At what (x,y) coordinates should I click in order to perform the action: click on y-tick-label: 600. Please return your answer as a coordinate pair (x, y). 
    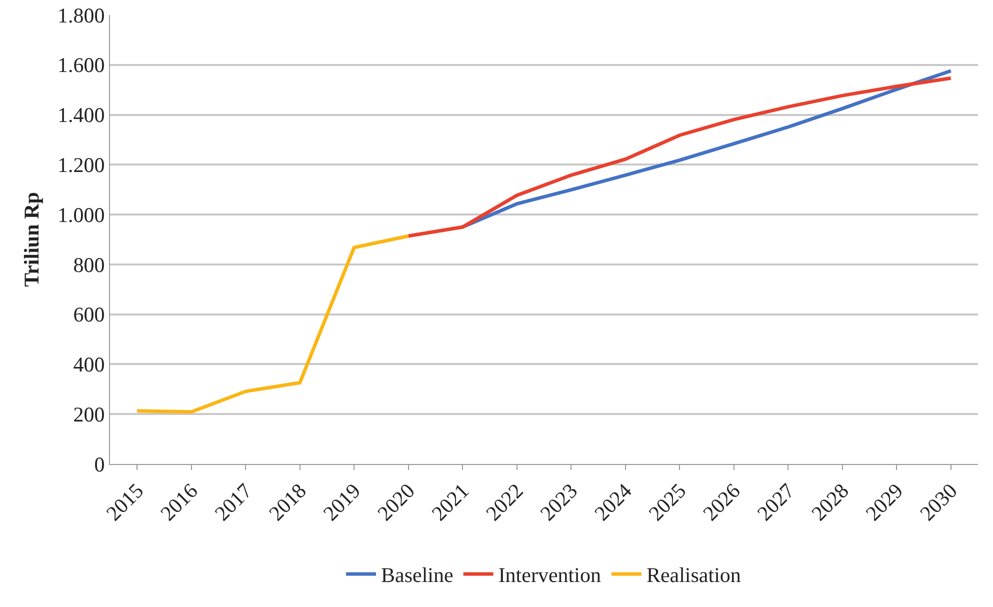
    Looking at the image, I should click on (89, 314).